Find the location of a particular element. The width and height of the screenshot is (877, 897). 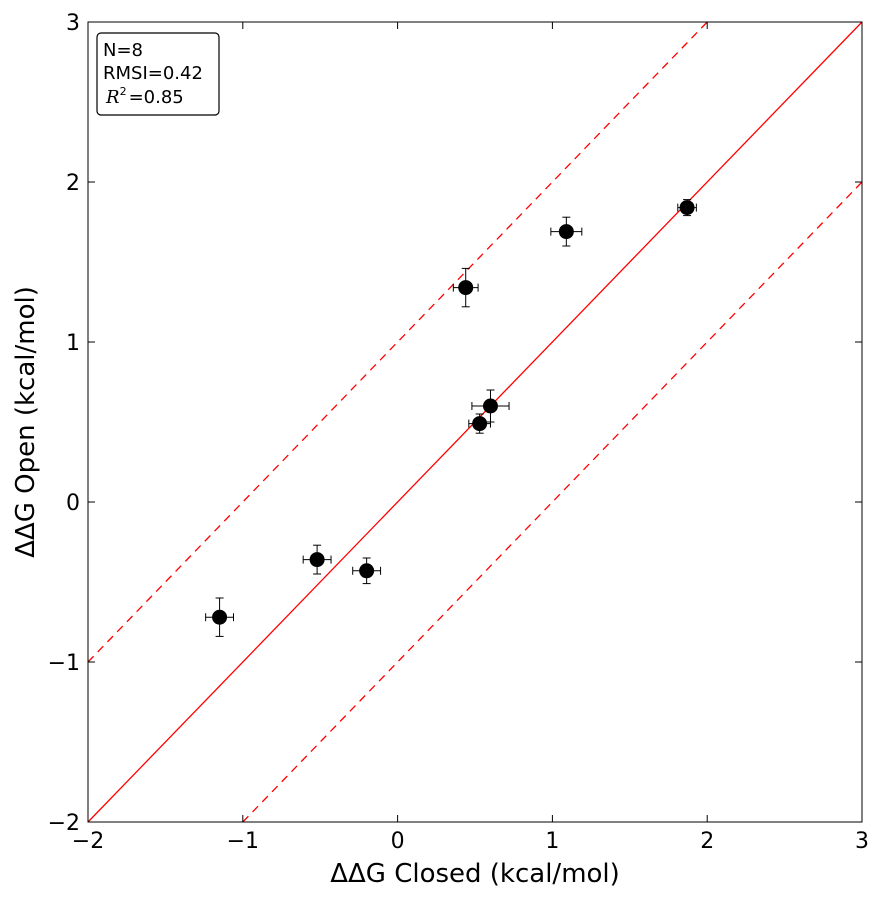

y-tick-label: 0 is located at coordinates (73, 503).